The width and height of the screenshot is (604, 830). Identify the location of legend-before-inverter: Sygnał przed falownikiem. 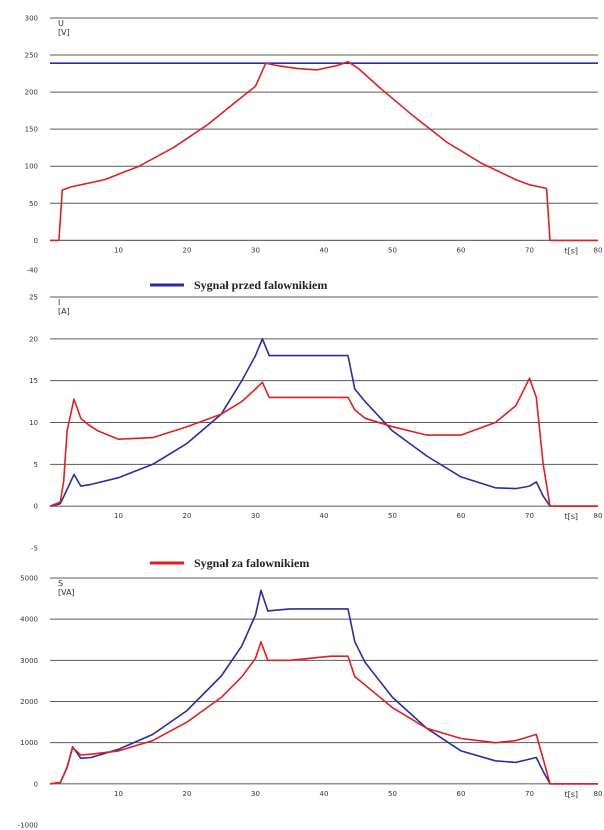
(238, 285).